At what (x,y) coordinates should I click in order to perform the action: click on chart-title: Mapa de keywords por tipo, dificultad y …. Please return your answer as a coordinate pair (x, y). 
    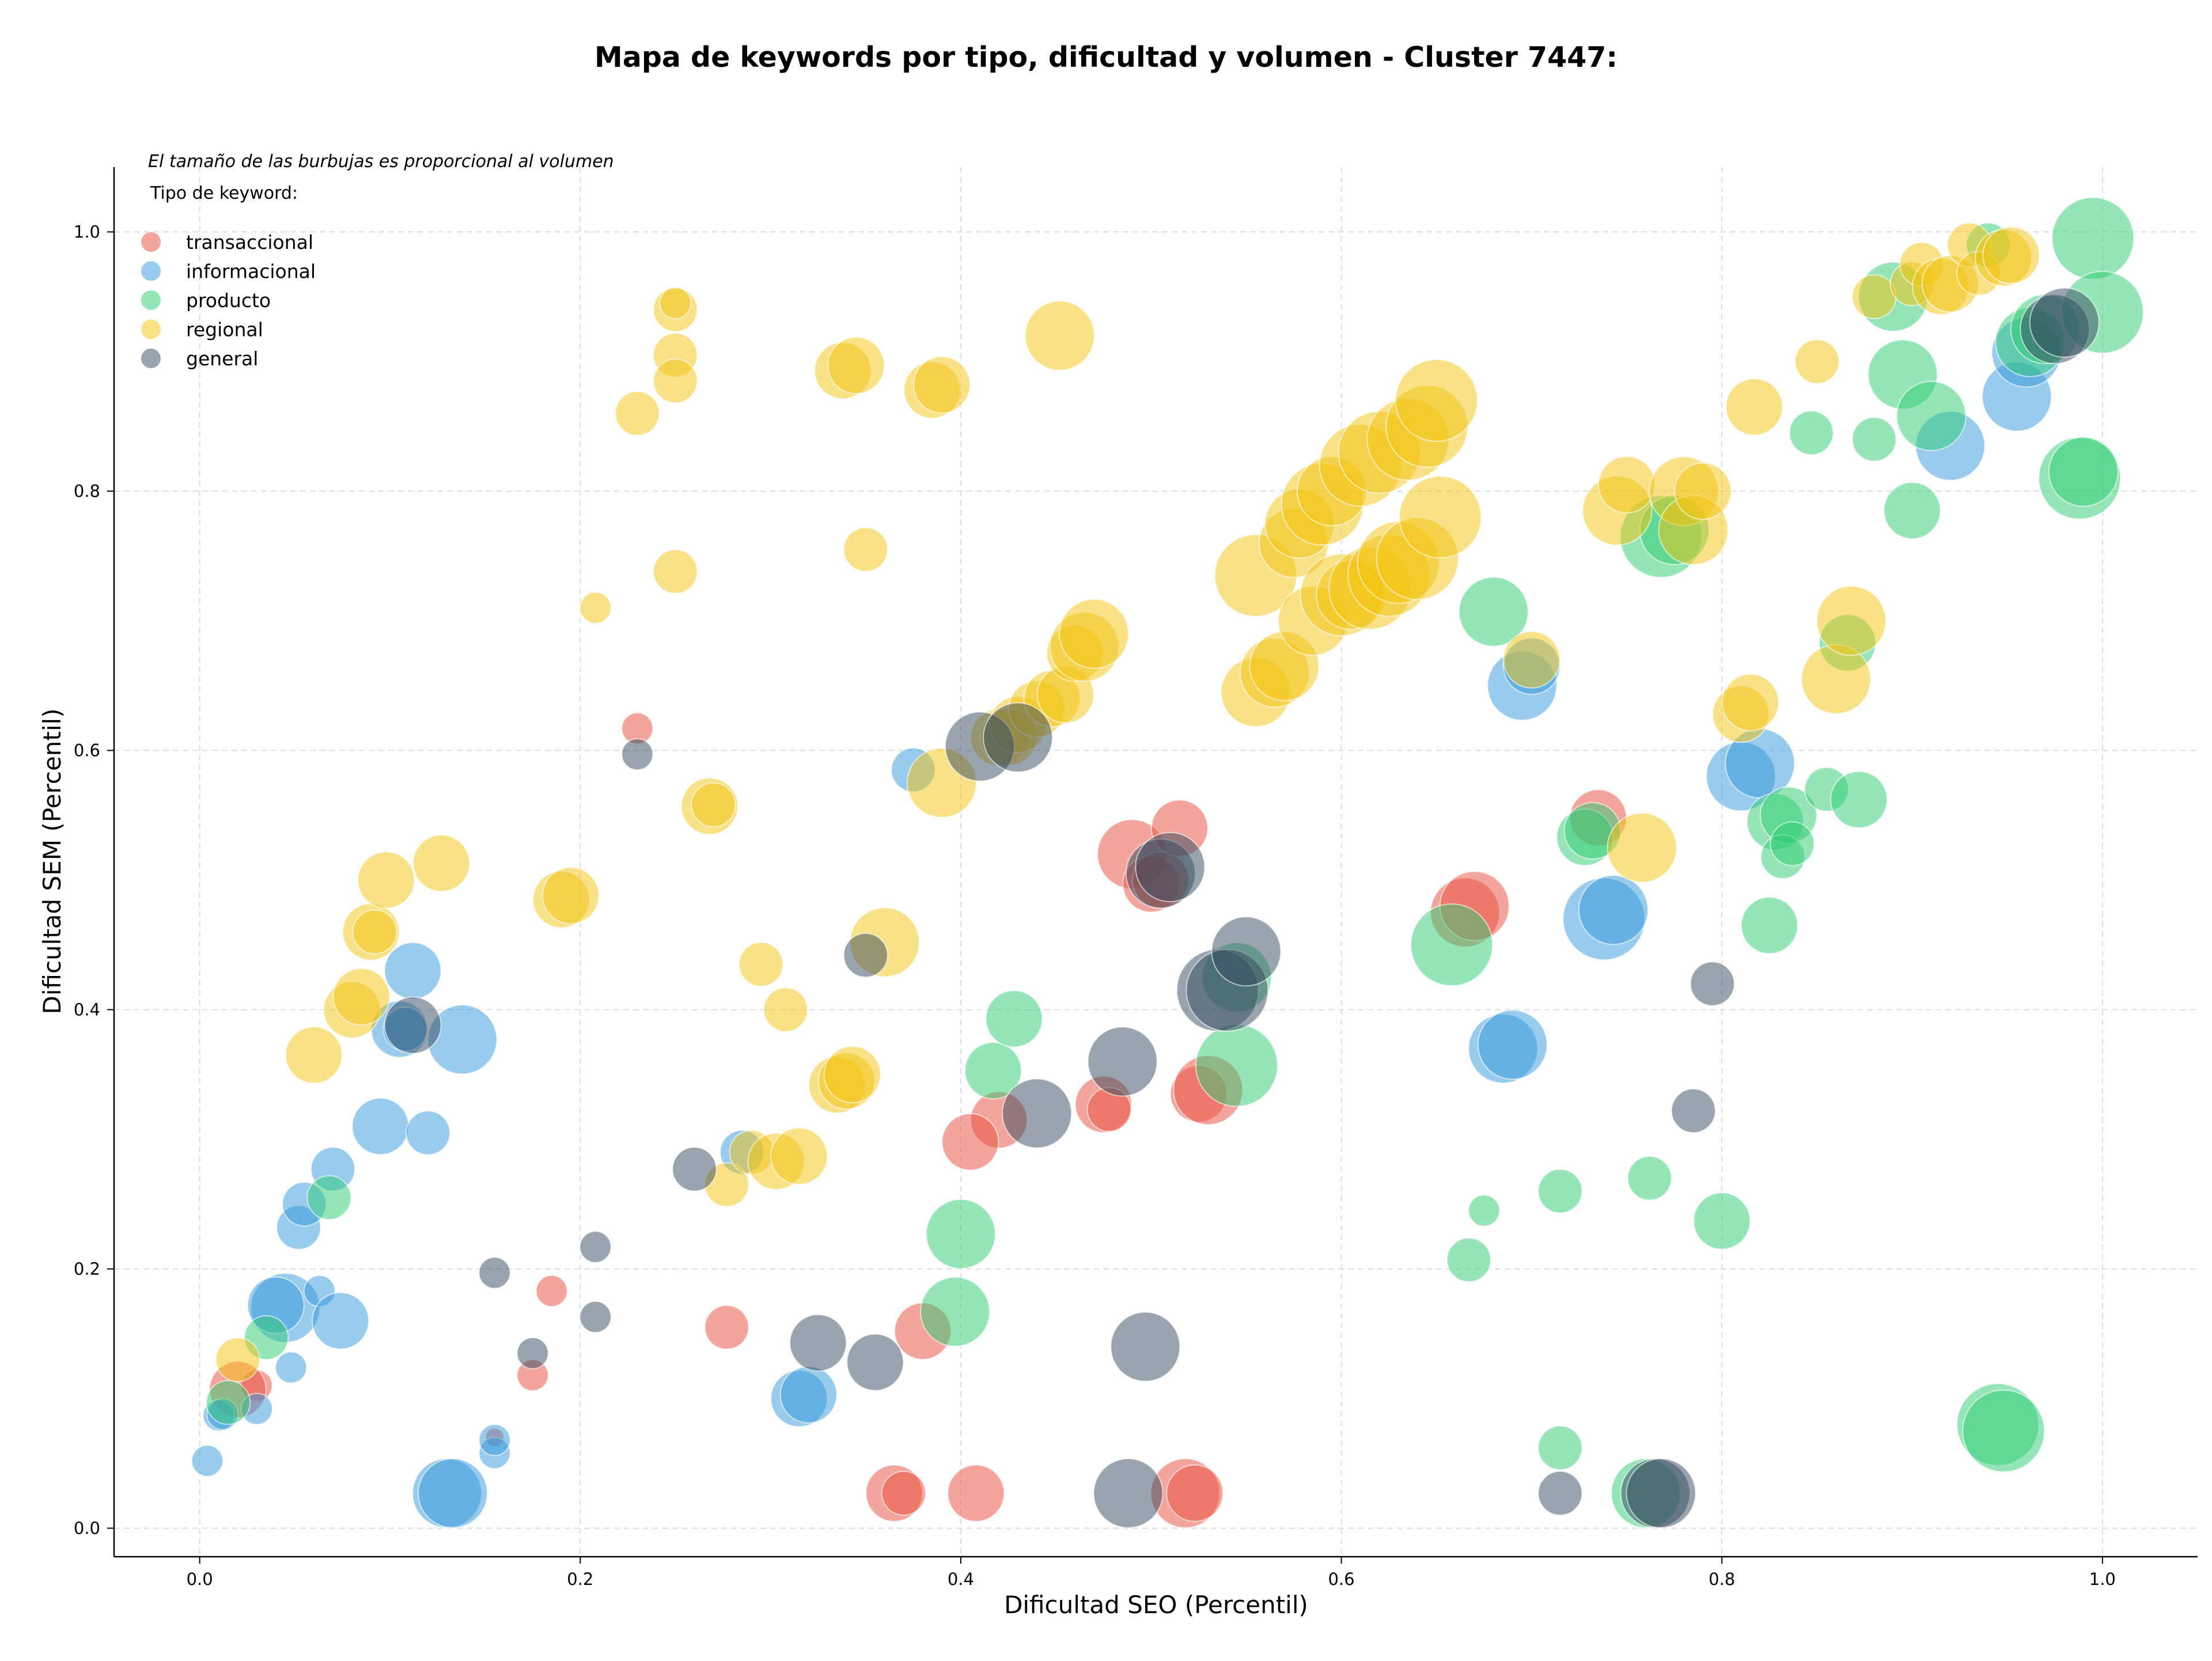
    Looking at the image, I should click on (1106, 57).